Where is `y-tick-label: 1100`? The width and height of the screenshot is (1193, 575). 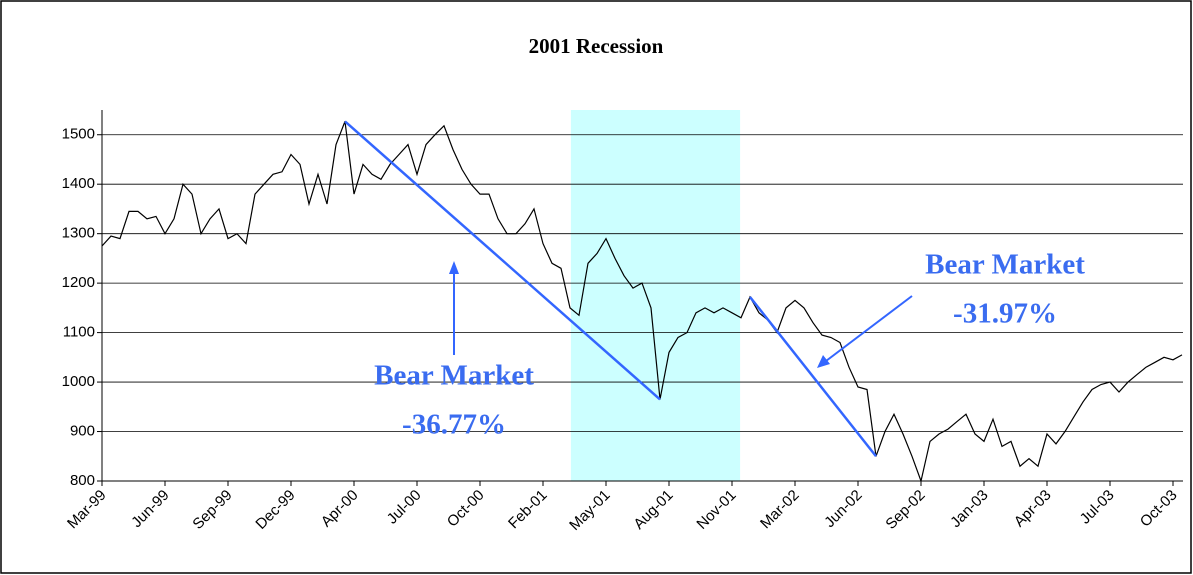
y-tick-label: 1100 is located at coordinates (79, 332).